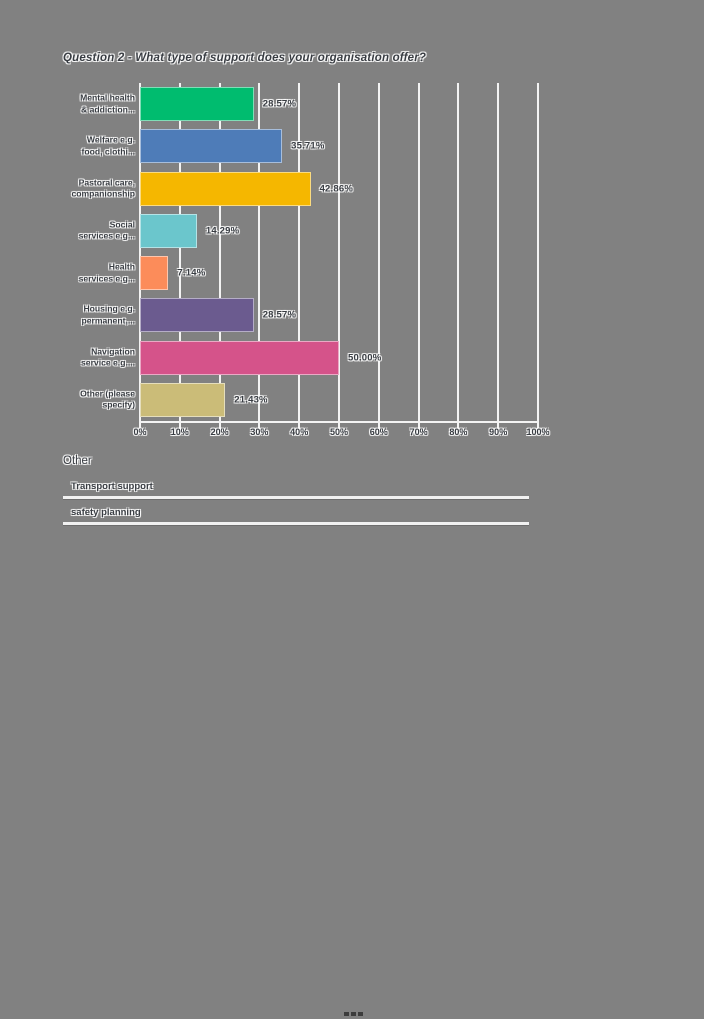  What do you see at coordinates (259, 432) in the screenshot?
I see `x-axis-tick-label: 30%` at bounding box center [259, 432].